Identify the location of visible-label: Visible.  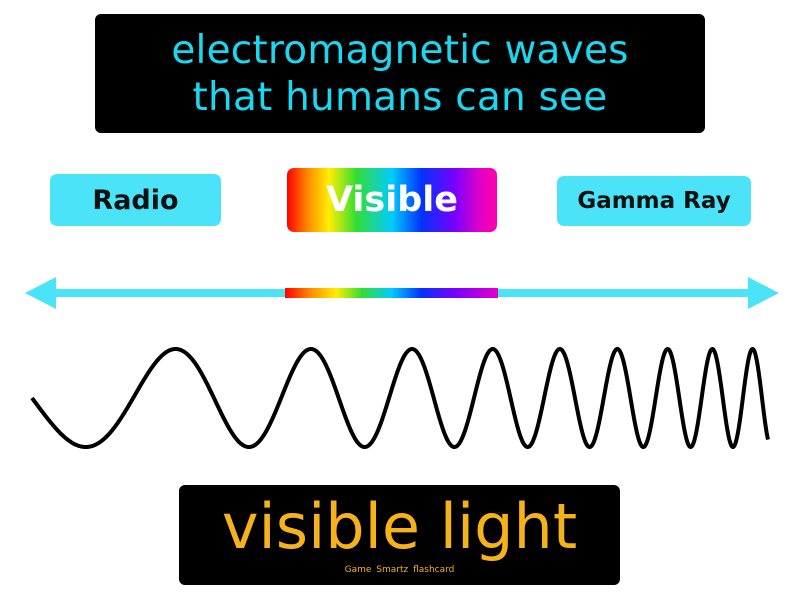
(392, 200).